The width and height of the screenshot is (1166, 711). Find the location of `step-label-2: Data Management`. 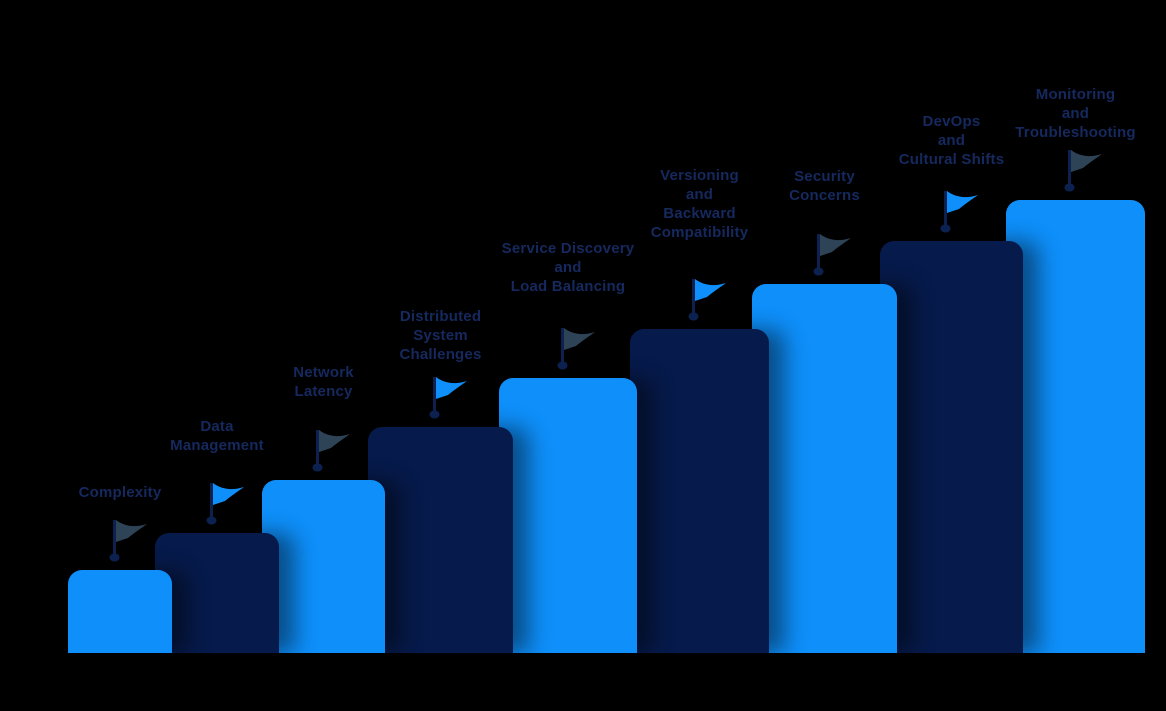

step-label-2: Data Management is located at coordinates (217, 436).